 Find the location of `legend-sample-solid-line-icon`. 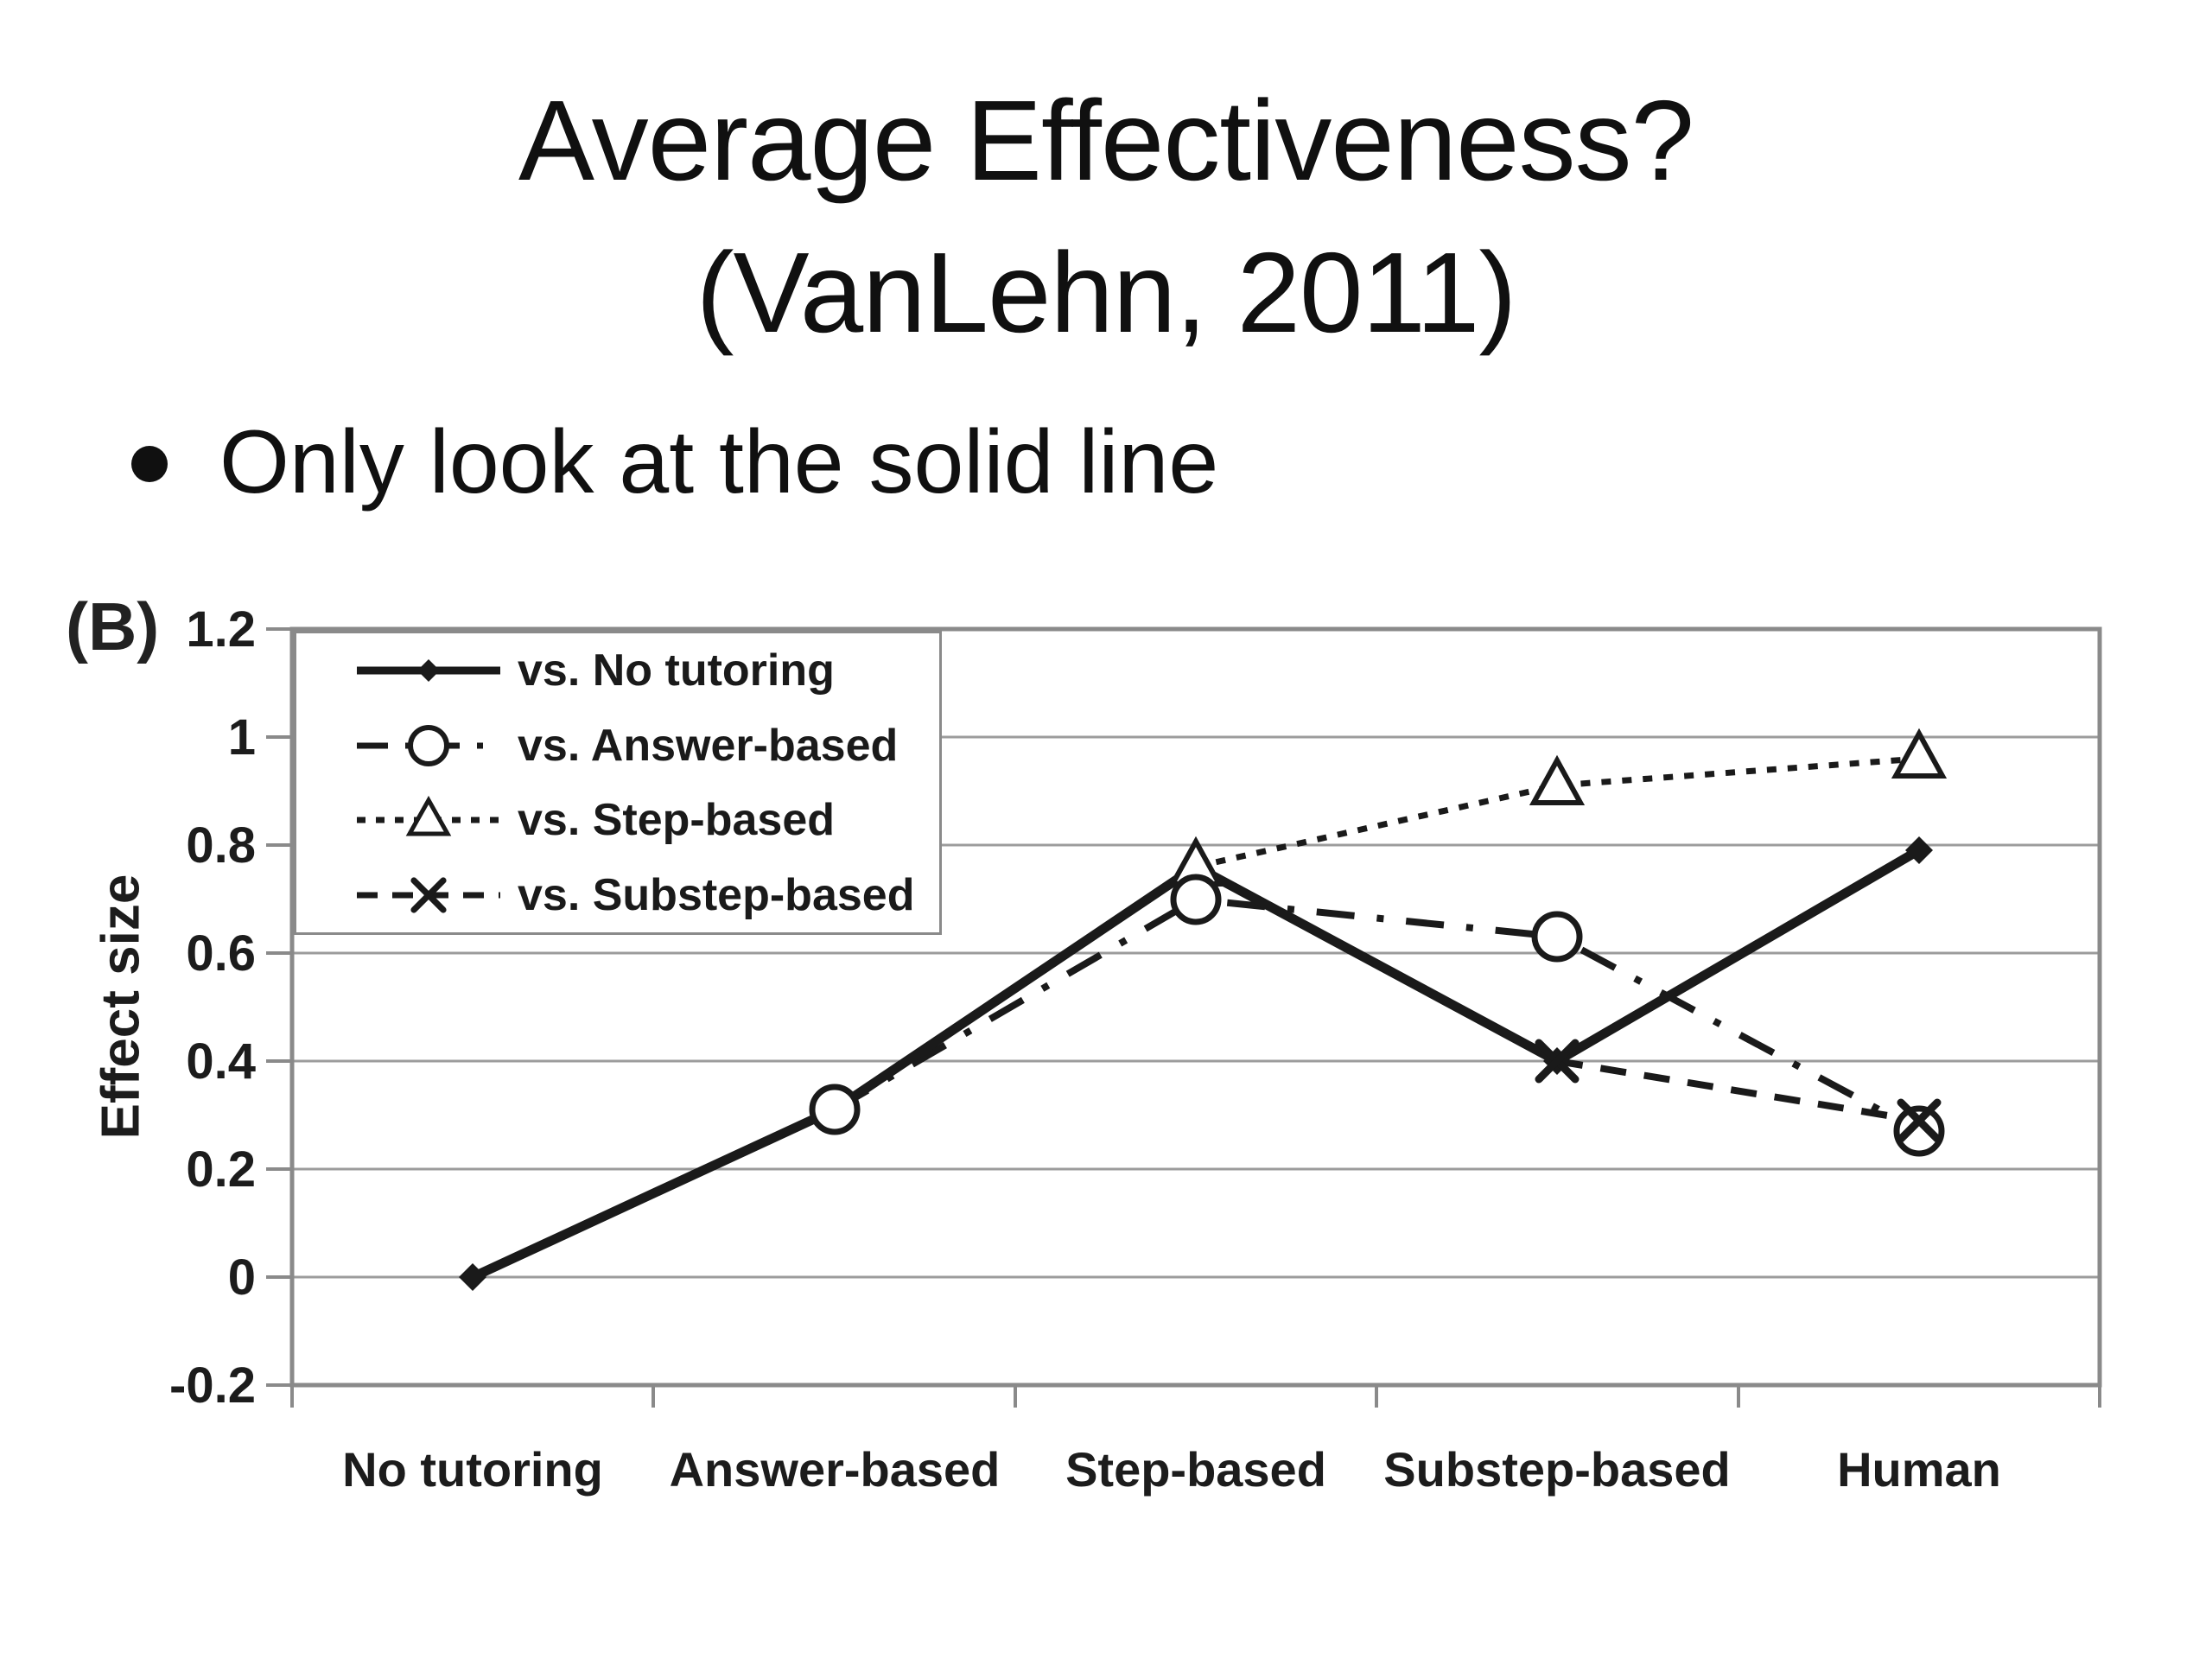

legend-sample-solid-line-icon is located at coordinates (428, 671).